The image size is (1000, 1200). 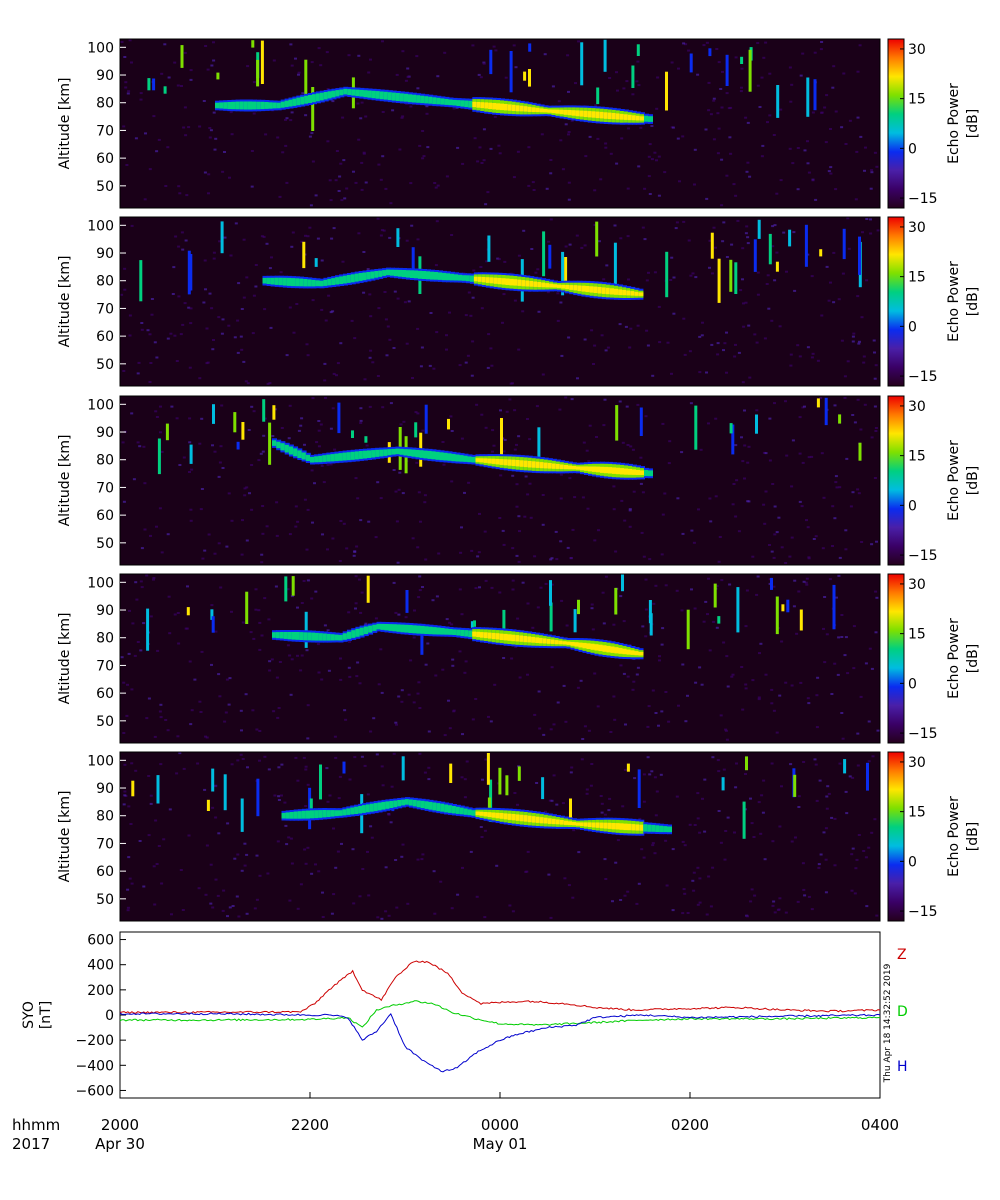 I want to click on panel-background, so click(x=500, y=301).